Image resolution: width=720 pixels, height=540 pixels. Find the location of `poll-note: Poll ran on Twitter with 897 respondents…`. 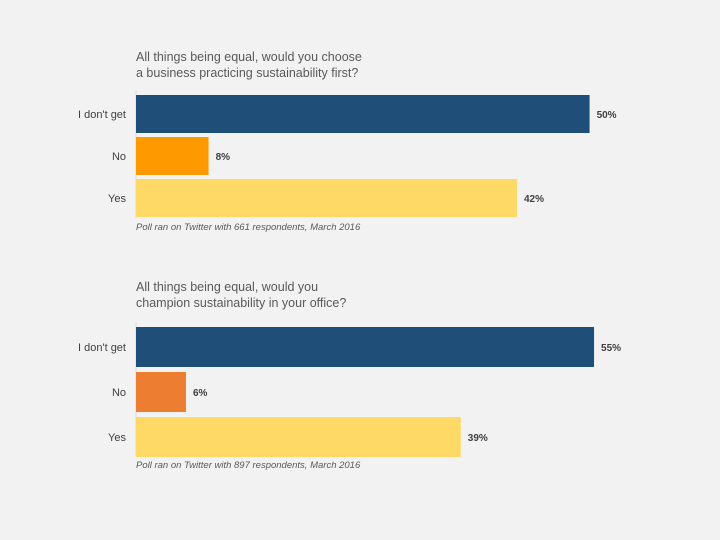

poll-note: Poll ran on Twitter with 897 respondents… is located at coordinates (248, 465).